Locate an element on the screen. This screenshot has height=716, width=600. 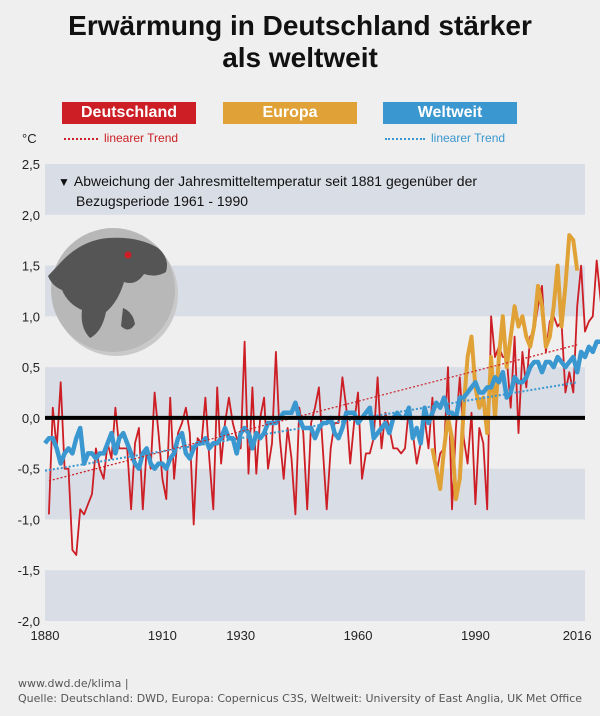
series-europa-line is located at coordinates (505, 367).